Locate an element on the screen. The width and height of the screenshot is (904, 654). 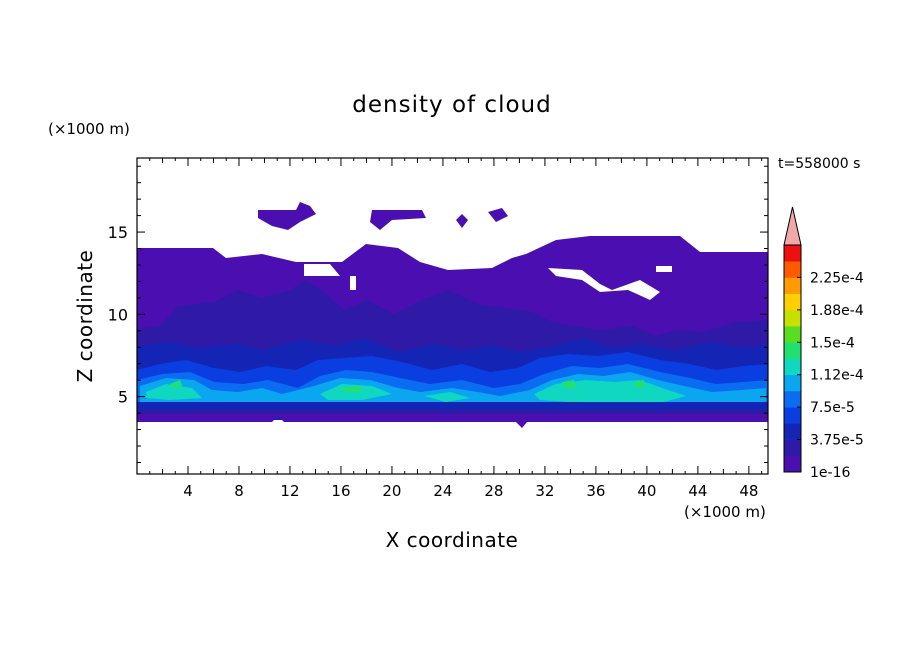
colorbar-frame is located at coordinates (792, 358).